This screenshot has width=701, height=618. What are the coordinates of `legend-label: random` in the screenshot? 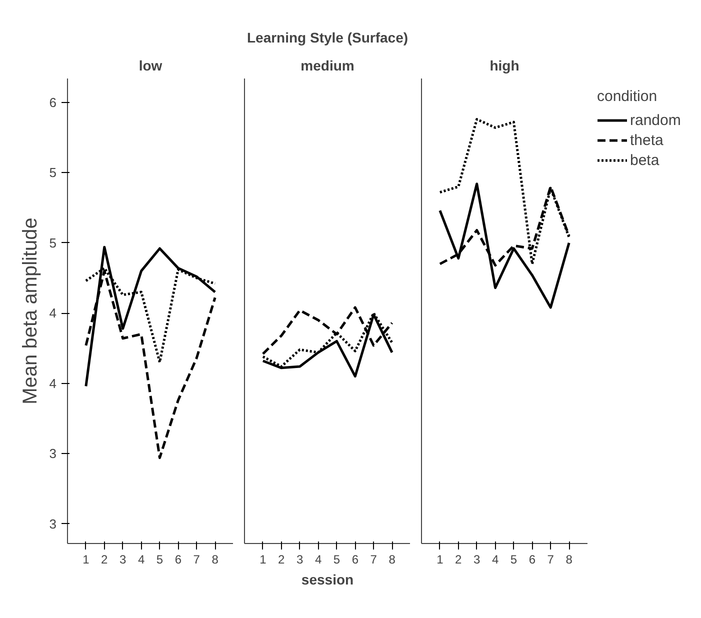 It's located at (655, 120).